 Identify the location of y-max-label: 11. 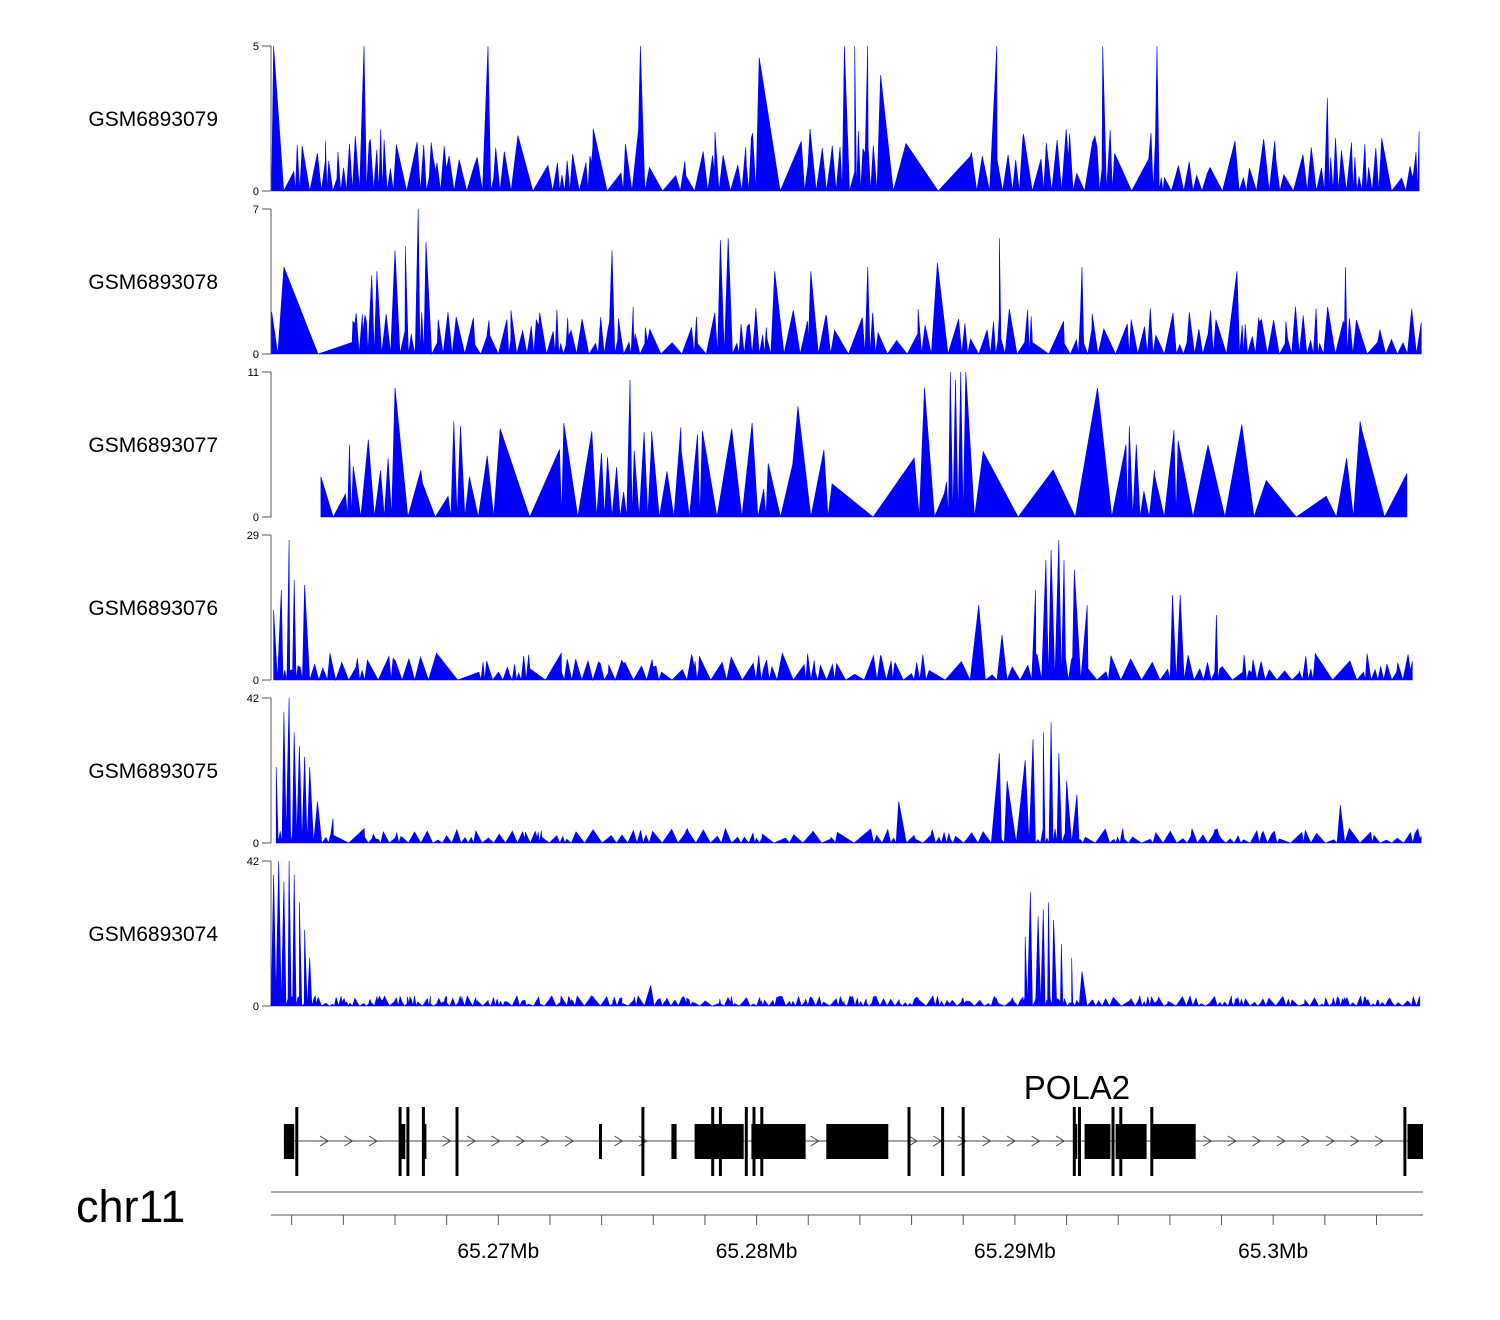
(253, 373).